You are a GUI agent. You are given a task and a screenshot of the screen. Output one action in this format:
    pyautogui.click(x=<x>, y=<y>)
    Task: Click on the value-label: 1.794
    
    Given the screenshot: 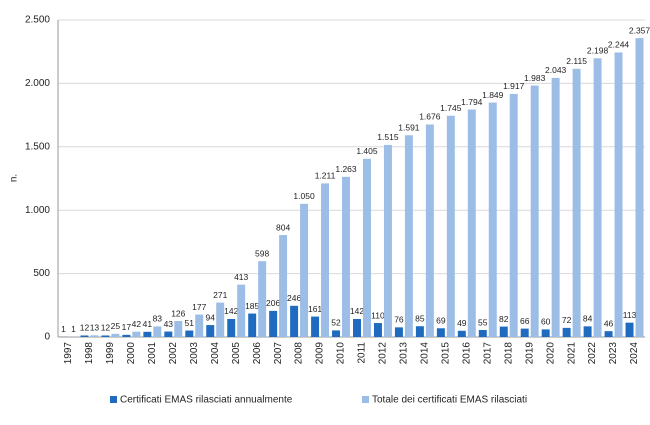 What is the action you would take?
    pyautogui.click(x=472, y=102)
    